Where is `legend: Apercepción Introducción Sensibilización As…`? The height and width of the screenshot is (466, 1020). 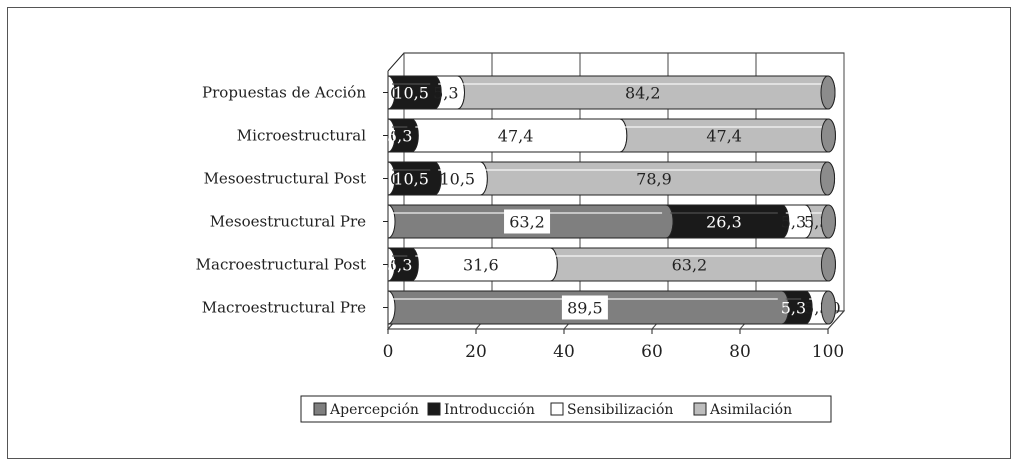
legend: Apercepción Introducción Sensibilización As… is located at coordinates (566, 409).